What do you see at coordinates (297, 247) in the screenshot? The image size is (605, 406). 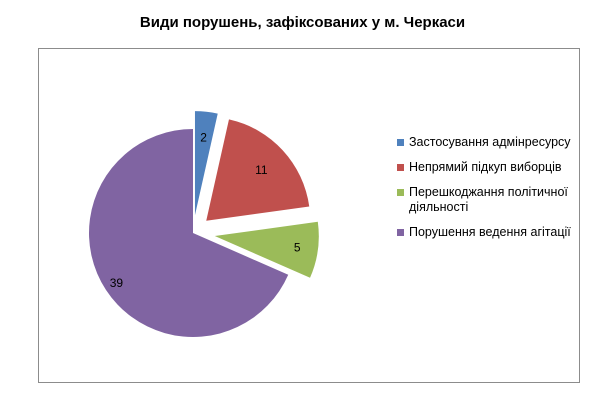 I see `slice-data-label: 5` at bounding box center [297, 247].